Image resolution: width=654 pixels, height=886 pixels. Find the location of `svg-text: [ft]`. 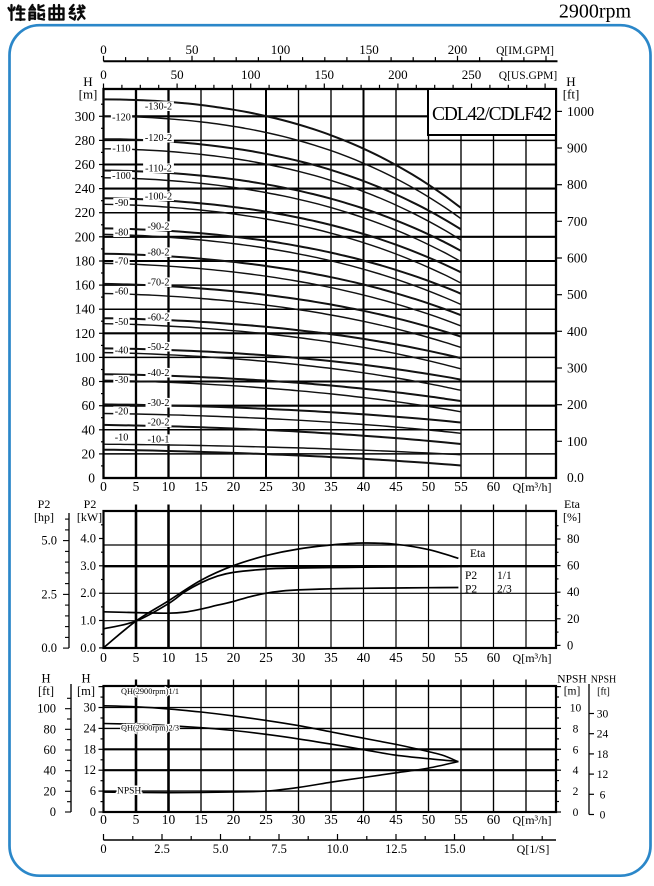

svg-text: [ft] is located at coordinates (603, 692).